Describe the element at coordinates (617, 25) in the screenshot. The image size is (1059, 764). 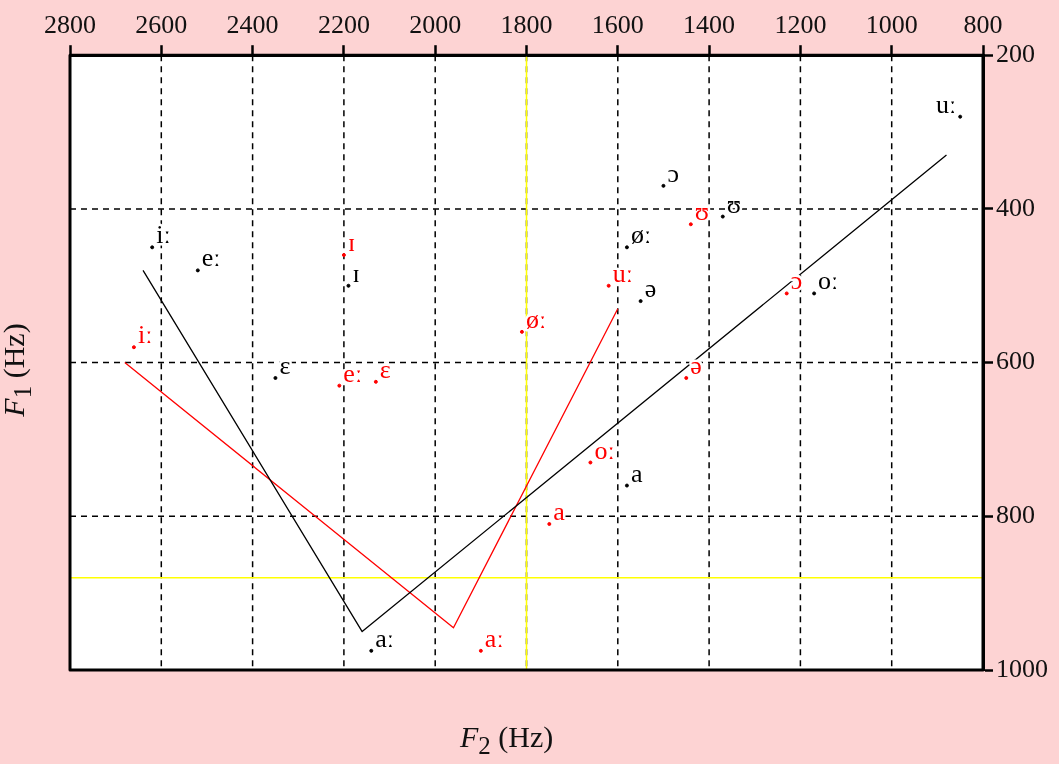
I see `x-tick-label: 1600` at that location.